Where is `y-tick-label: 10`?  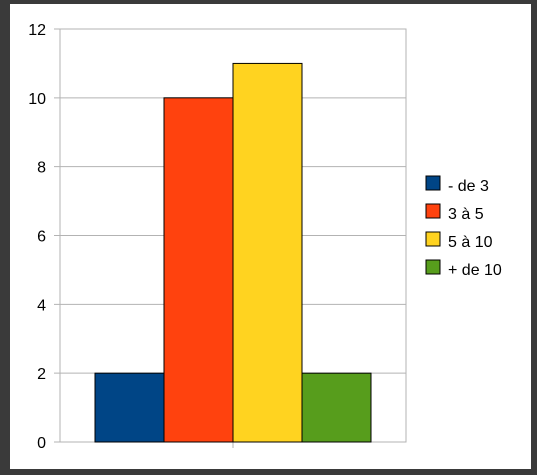 y-tick-label: 10 is located at coordinates (37, 99).